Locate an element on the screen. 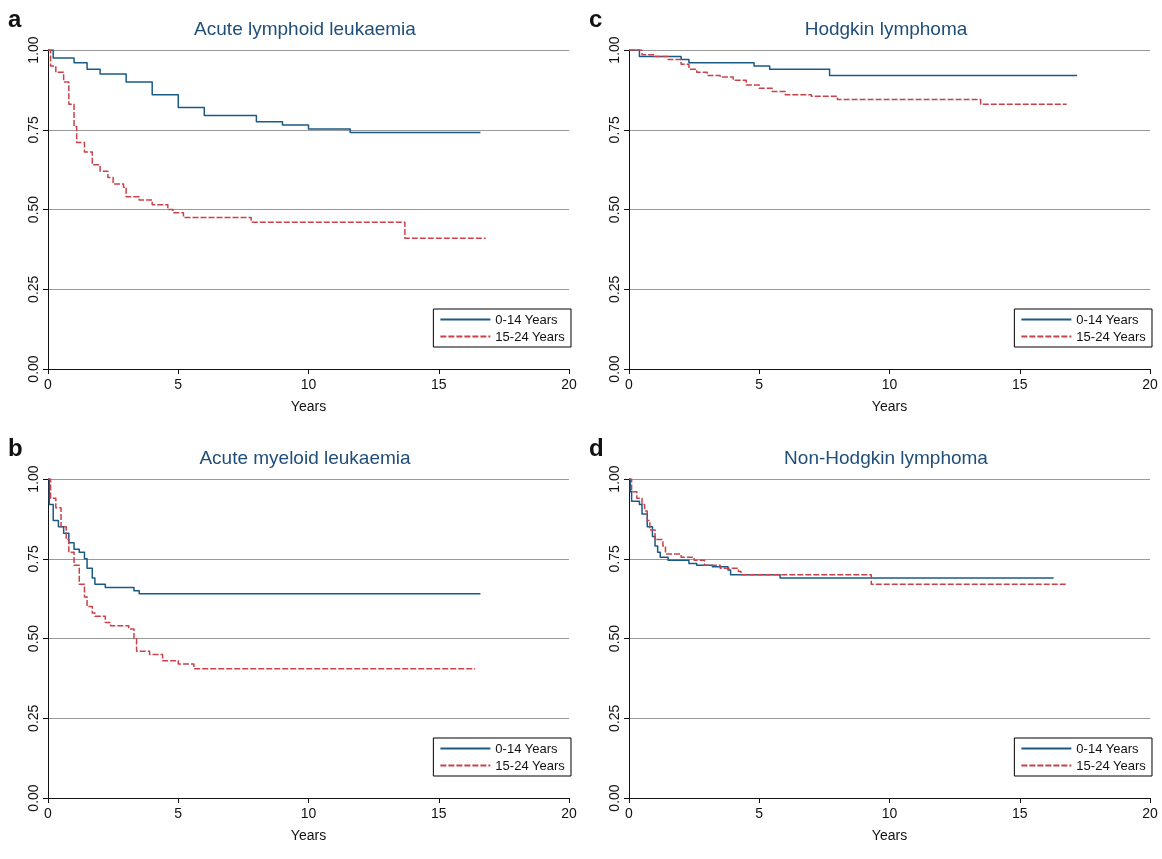  chart-title: Hodgkin lymphoma is located at coordinates (886, 28).